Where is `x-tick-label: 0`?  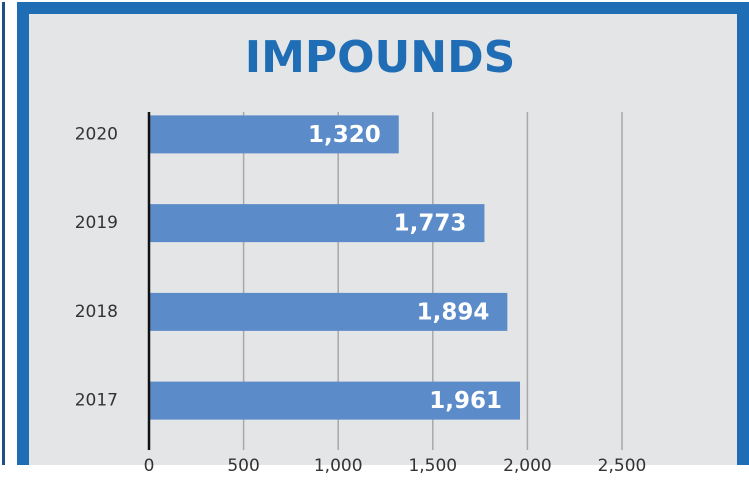 x-tick-label: 0 is located at coordinates (149, 466).